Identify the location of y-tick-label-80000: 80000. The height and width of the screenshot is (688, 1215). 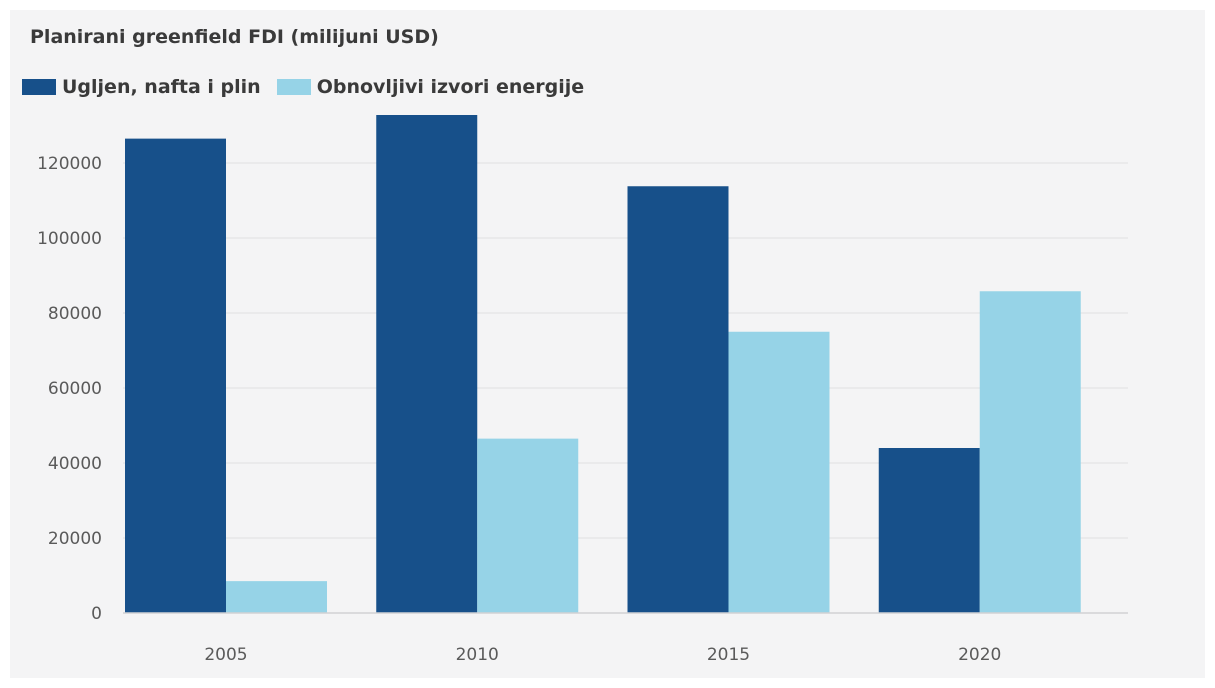
(75, 314).